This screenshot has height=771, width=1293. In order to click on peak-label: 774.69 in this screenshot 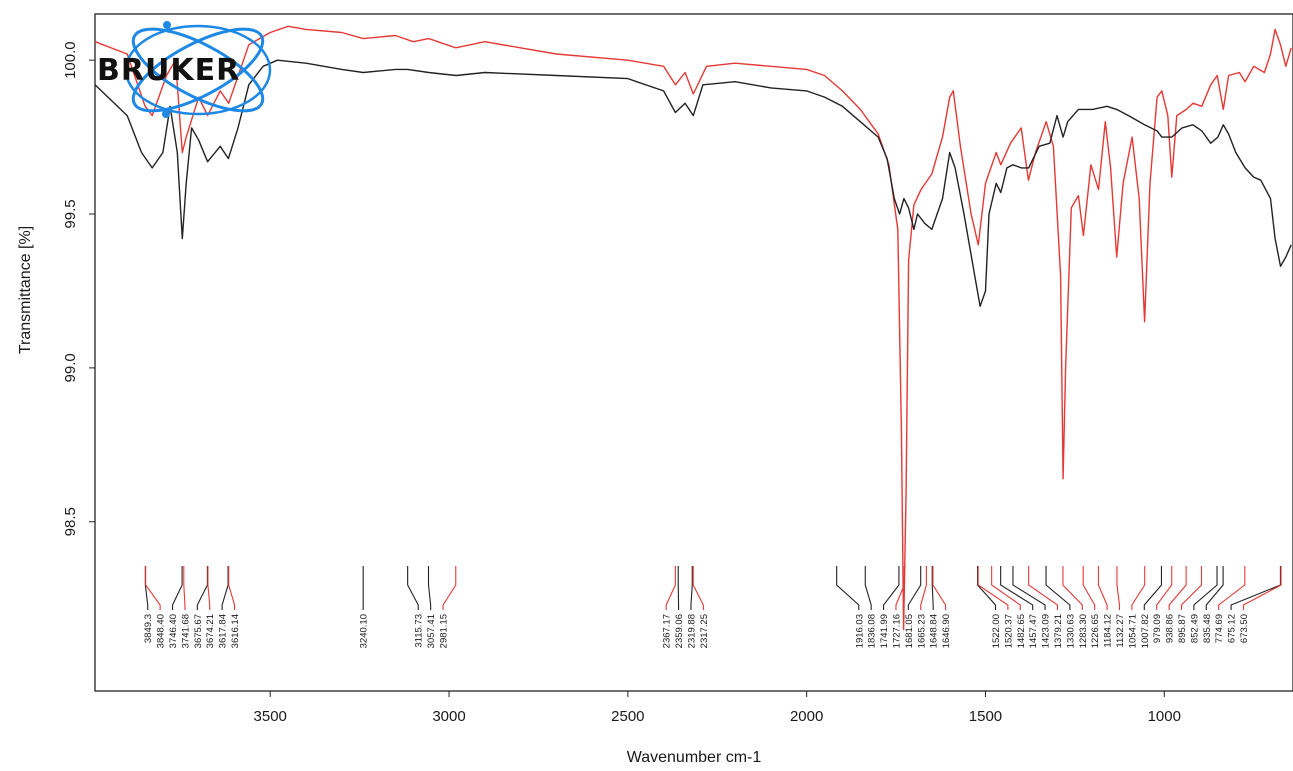, I will do `click(1219, 628)`.